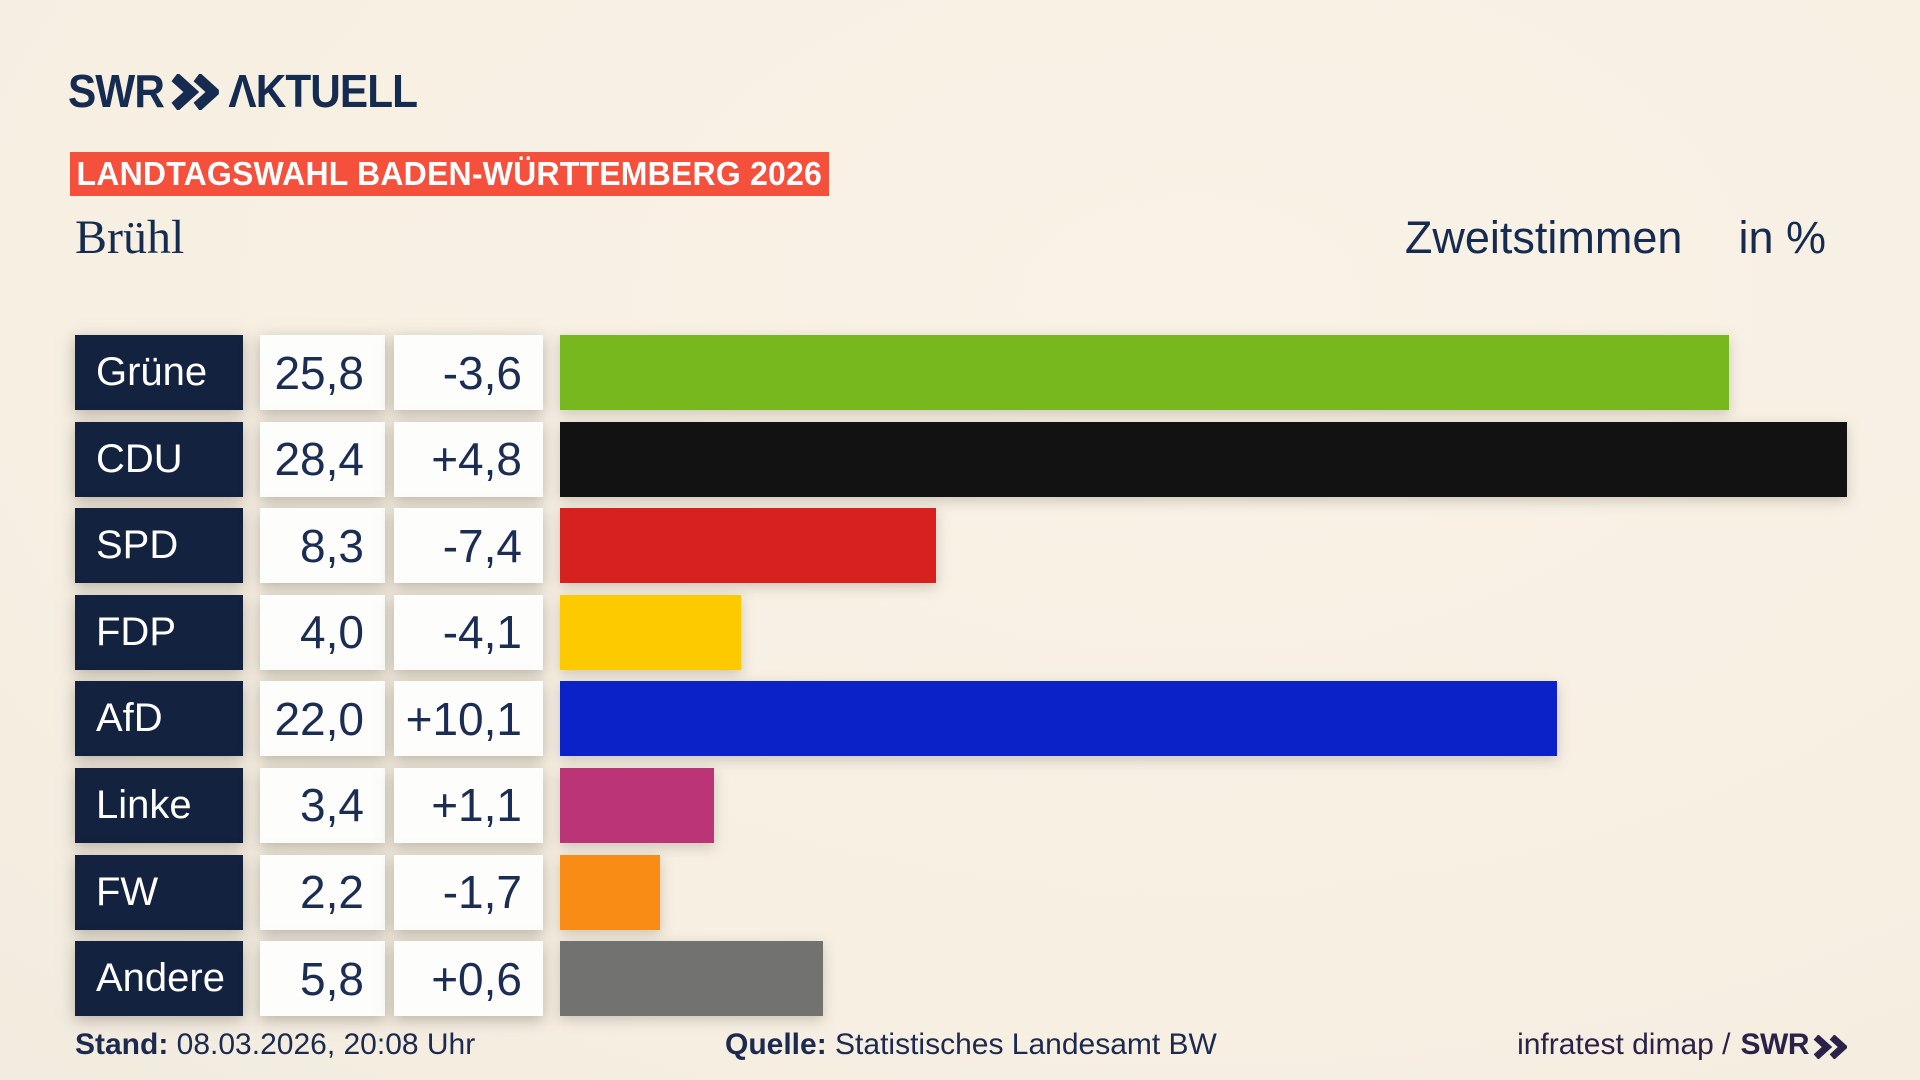 This screenshot has width=1920, height=1080. I want to click on stand-timestamp: Stand: 08.03.2026, 20:08 Uhr, so click(275, 1045).